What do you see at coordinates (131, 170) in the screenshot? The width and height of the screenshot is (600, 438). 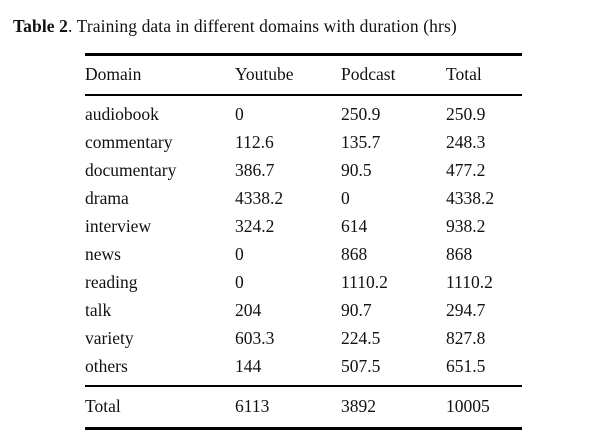 I see `domain-cell: documentary` at bounding box center [131, 170].